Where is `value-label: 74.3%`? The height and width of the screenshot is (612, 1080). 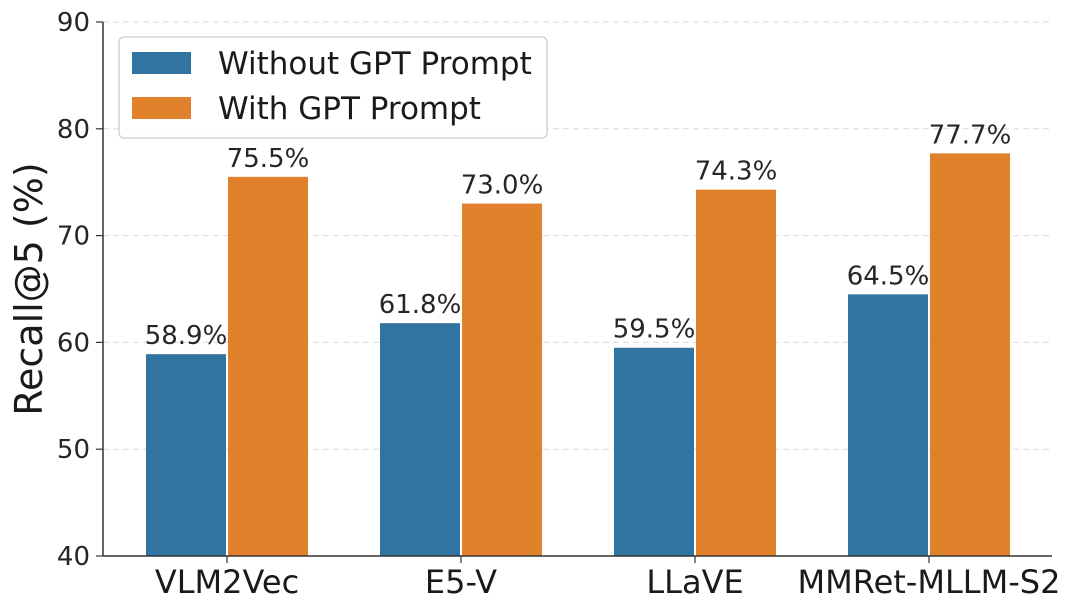 value-label: 74.3% is located at coordinates (736, 172).